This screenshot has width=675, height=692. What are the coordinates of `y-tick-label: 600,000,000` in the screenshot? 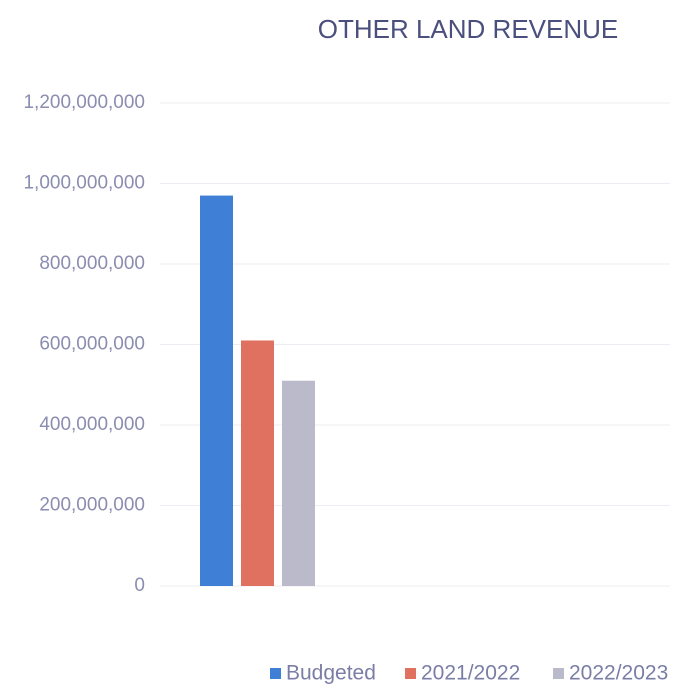 It's located at (92, 344).